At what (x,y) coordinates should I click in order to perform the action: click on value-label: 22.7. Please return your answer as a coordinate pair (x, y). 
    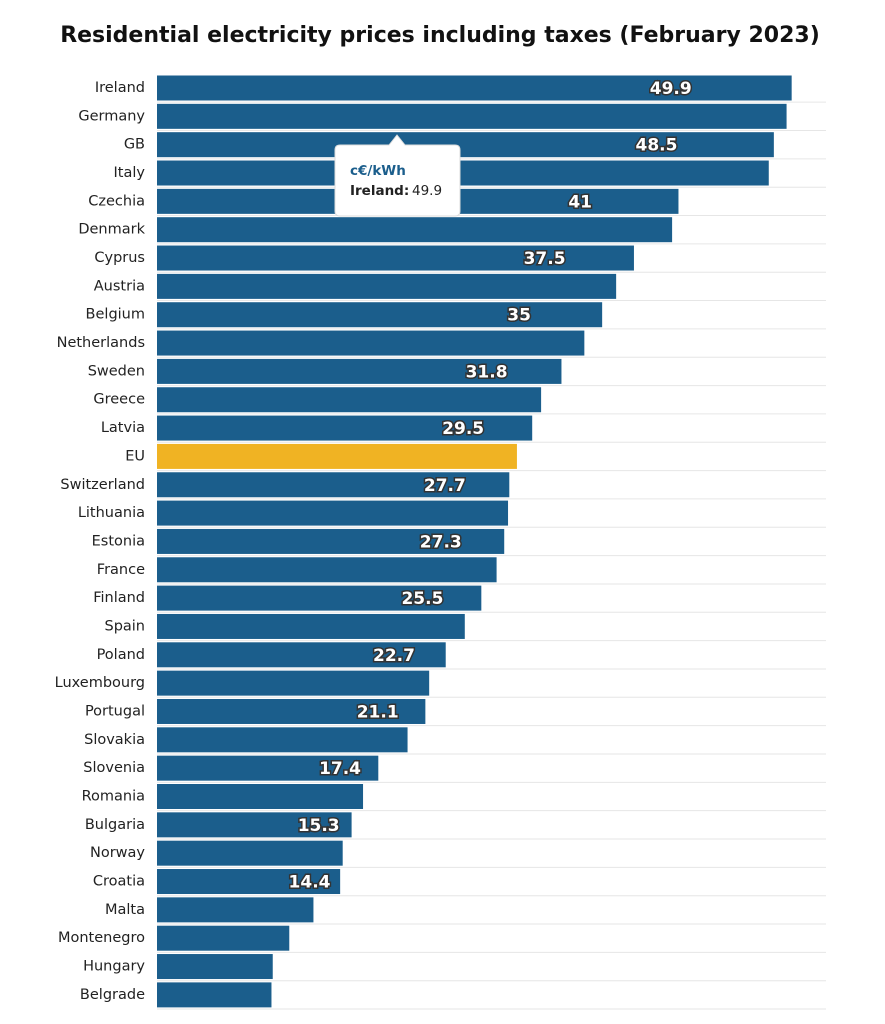
    Looking at the image, I should click on (394, 656).